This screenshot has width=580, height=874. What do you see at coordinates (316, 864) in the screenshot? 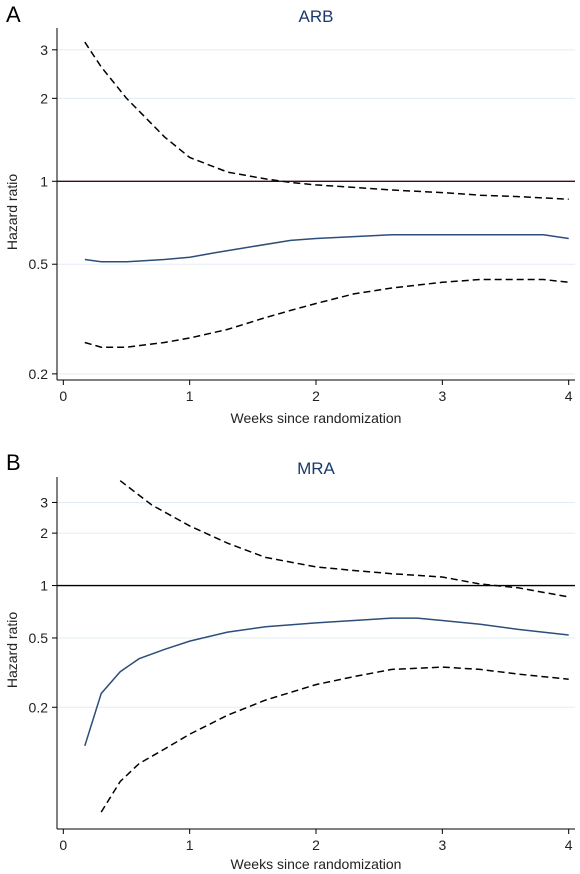
I see `x-axis-label-b: Weeks since randomization` at bounding box center [316, 864].